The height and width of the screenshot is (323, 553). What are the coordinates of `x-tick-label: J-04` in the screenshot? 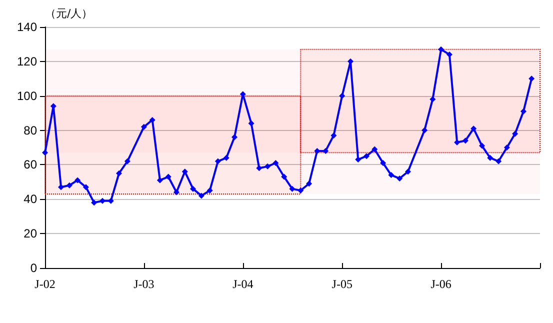 It's located at (243, 284).